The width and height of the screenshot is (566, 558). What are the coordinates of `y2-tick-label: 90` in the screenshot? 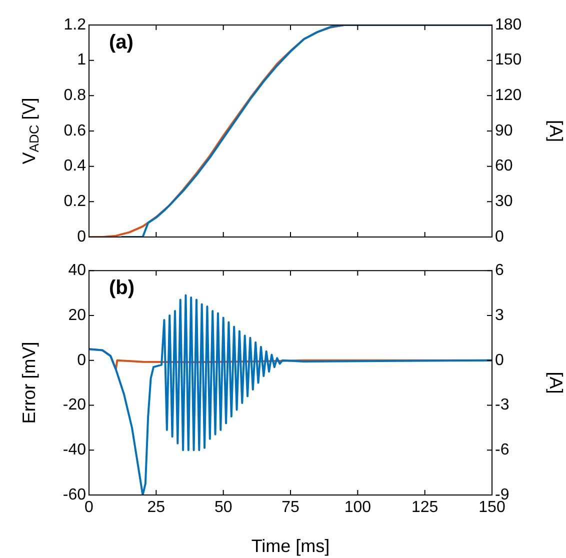 It's located at (504, 131).